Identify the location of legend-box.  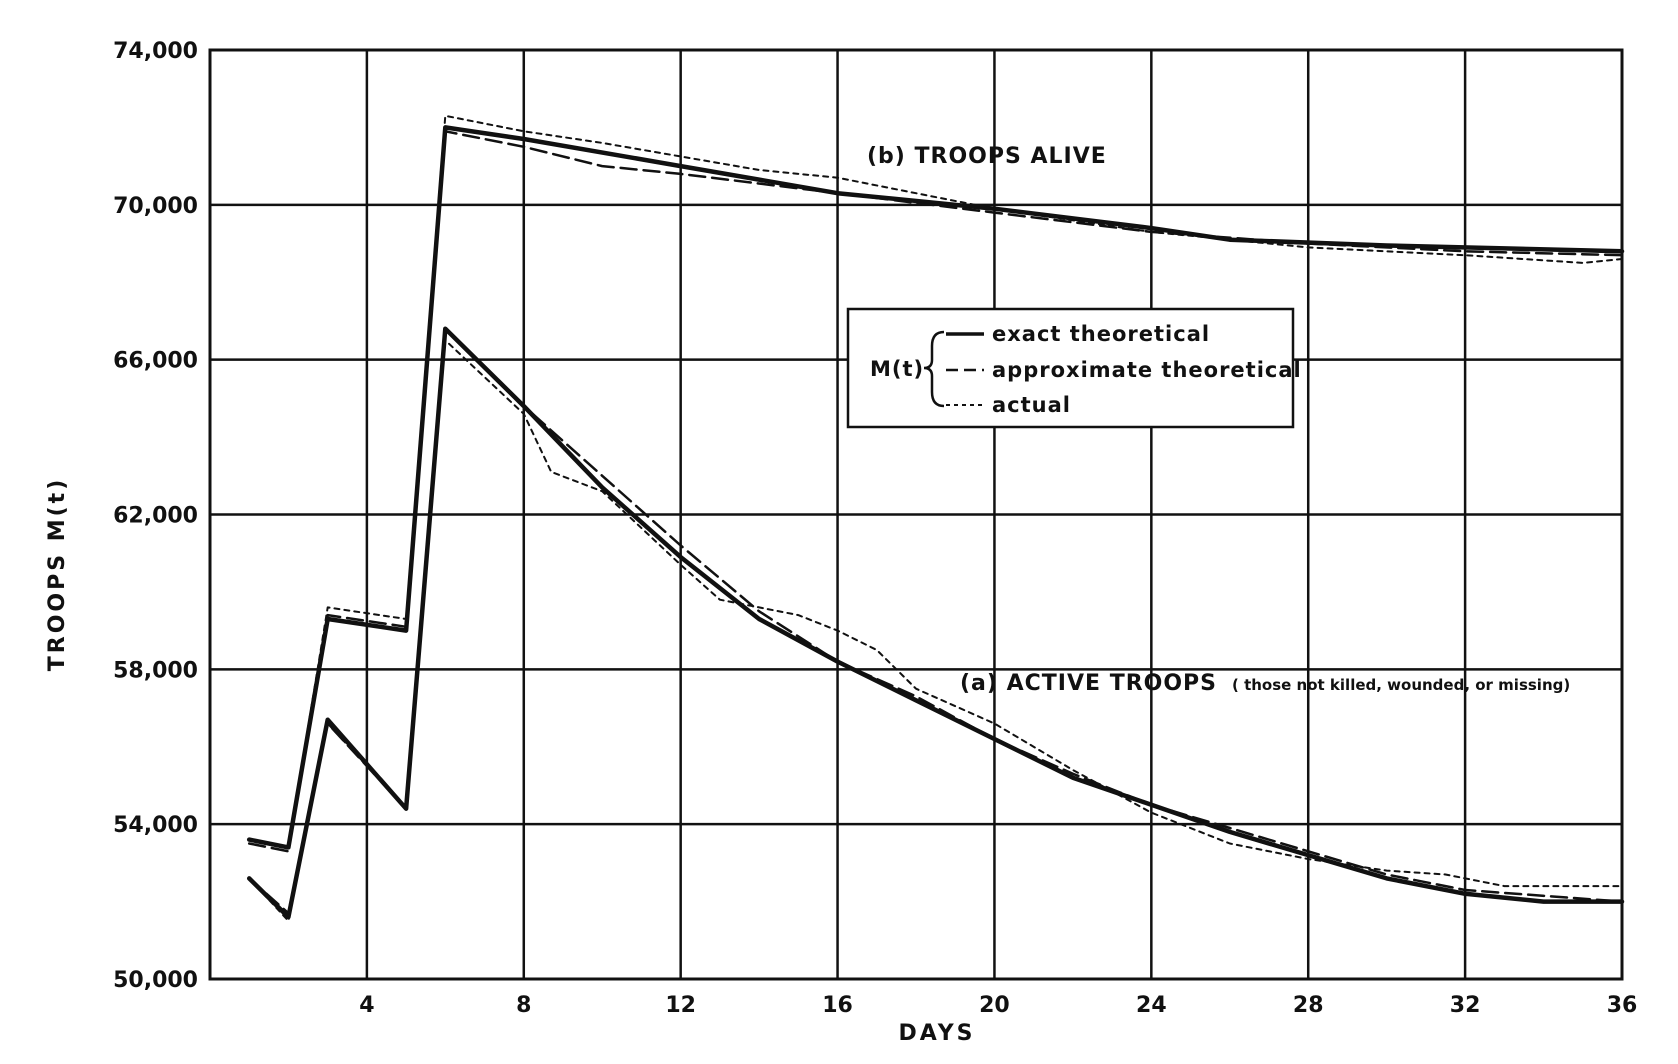
(1070, 368).